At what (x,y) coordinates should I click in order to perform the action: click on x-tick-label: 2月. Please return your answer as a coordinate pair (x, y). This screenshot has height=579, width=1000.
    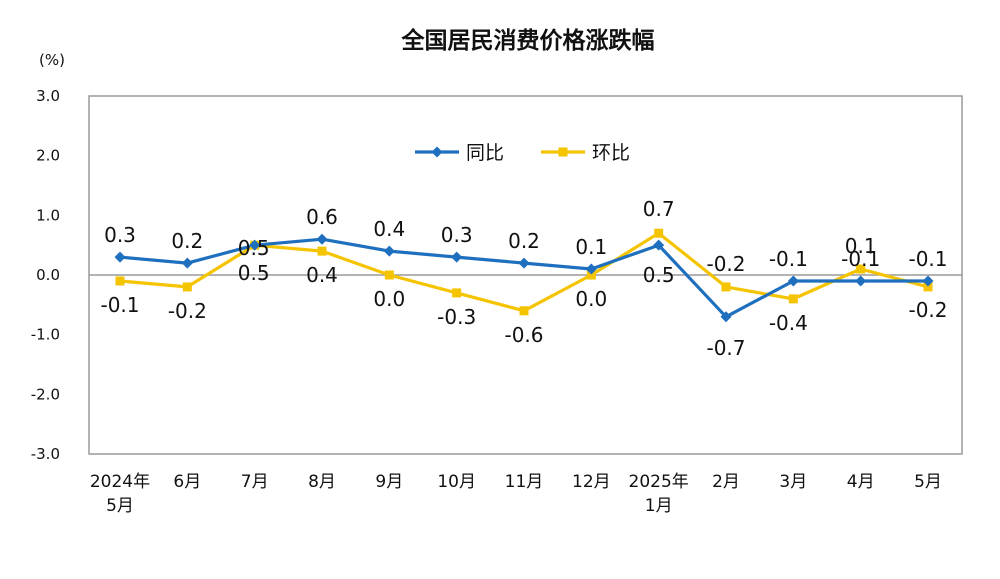
    Looking at the image, I should click on (726, 482).